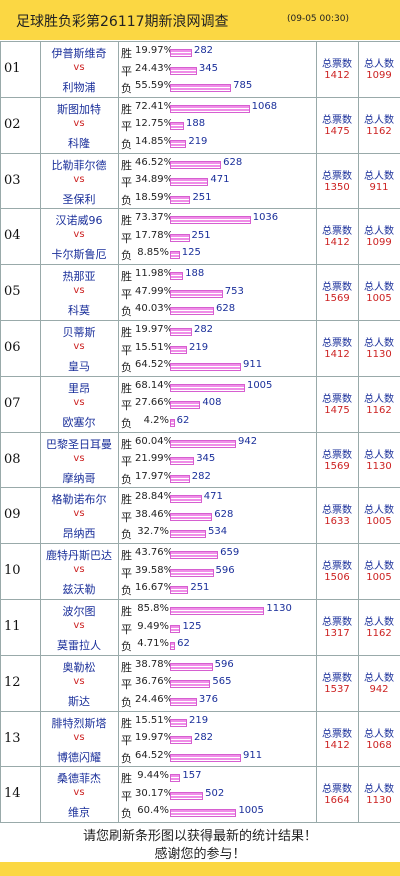 This screenshot has height=876, width=400. Describe the element at coordinates (224, 664) in the screenshot. I see `count: 596` at that location.